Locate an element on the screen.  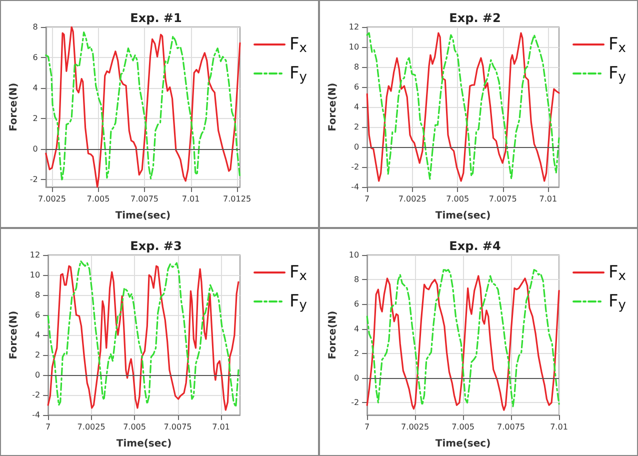
x-tick-label: 7.0125 is located at coordinates (237, 199).